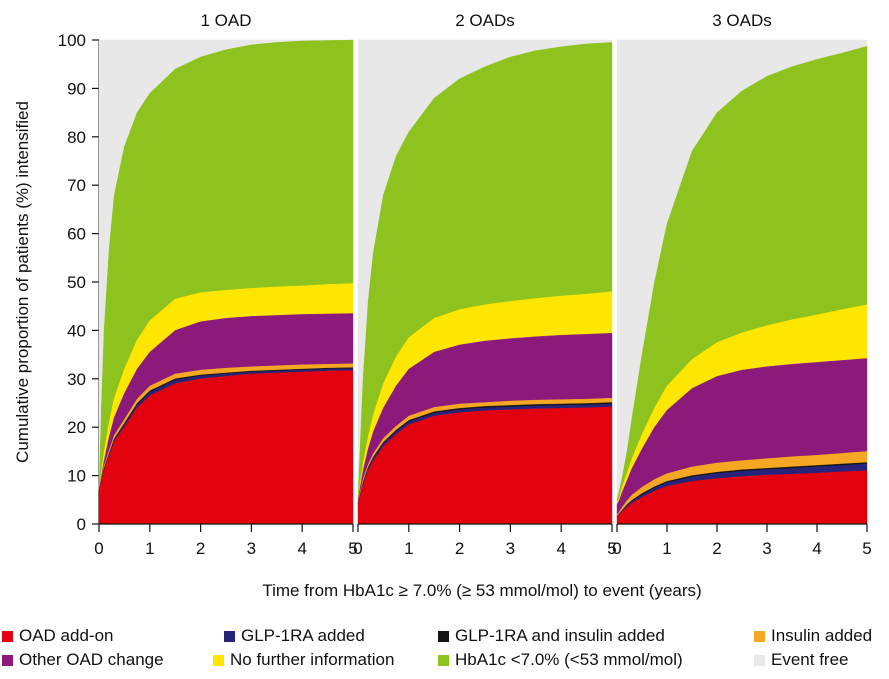 Image resolution: width=889 pixels, height=679 pixels. I want to click on panel-title: 2 OADs, so click(485, 20).